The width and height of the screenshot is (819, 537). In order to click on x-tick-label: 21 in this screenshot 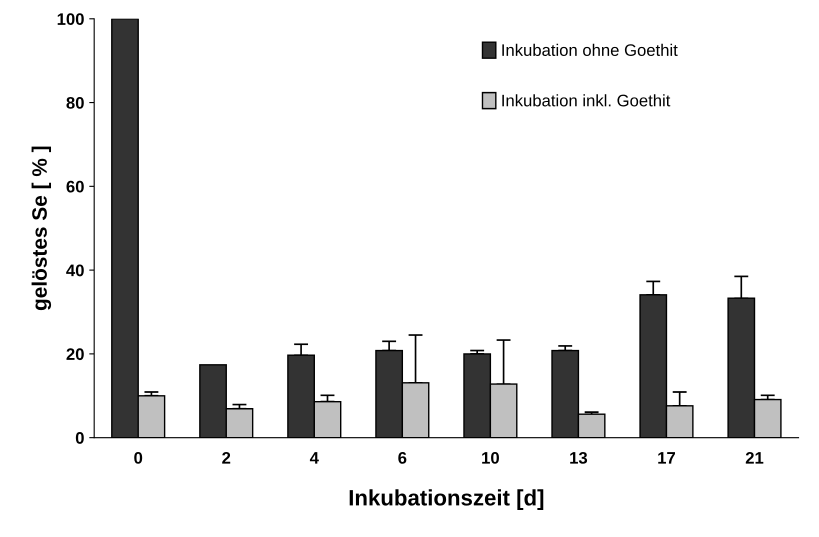, I will do `click(755, 458)`.